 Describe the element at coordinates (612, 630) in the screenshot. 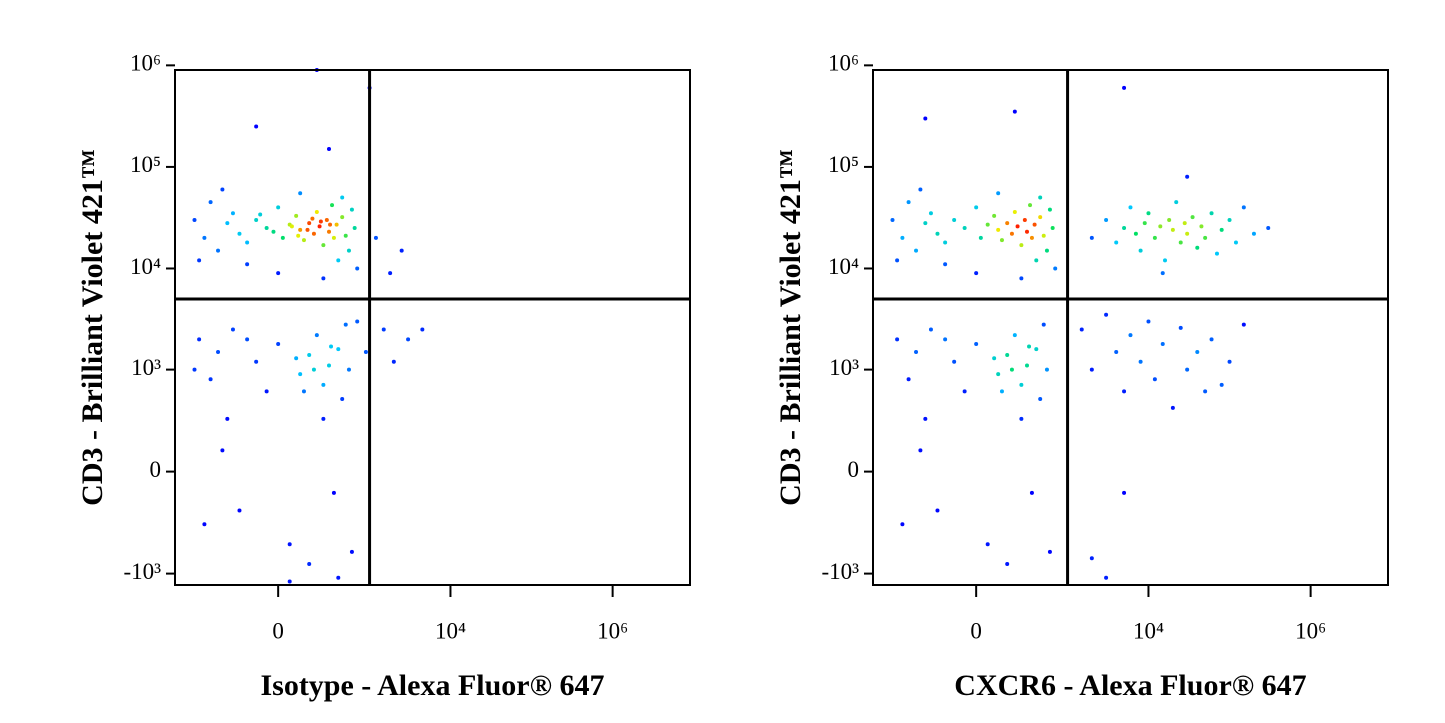

I see `x-tick-label: 10⁶` at that location.